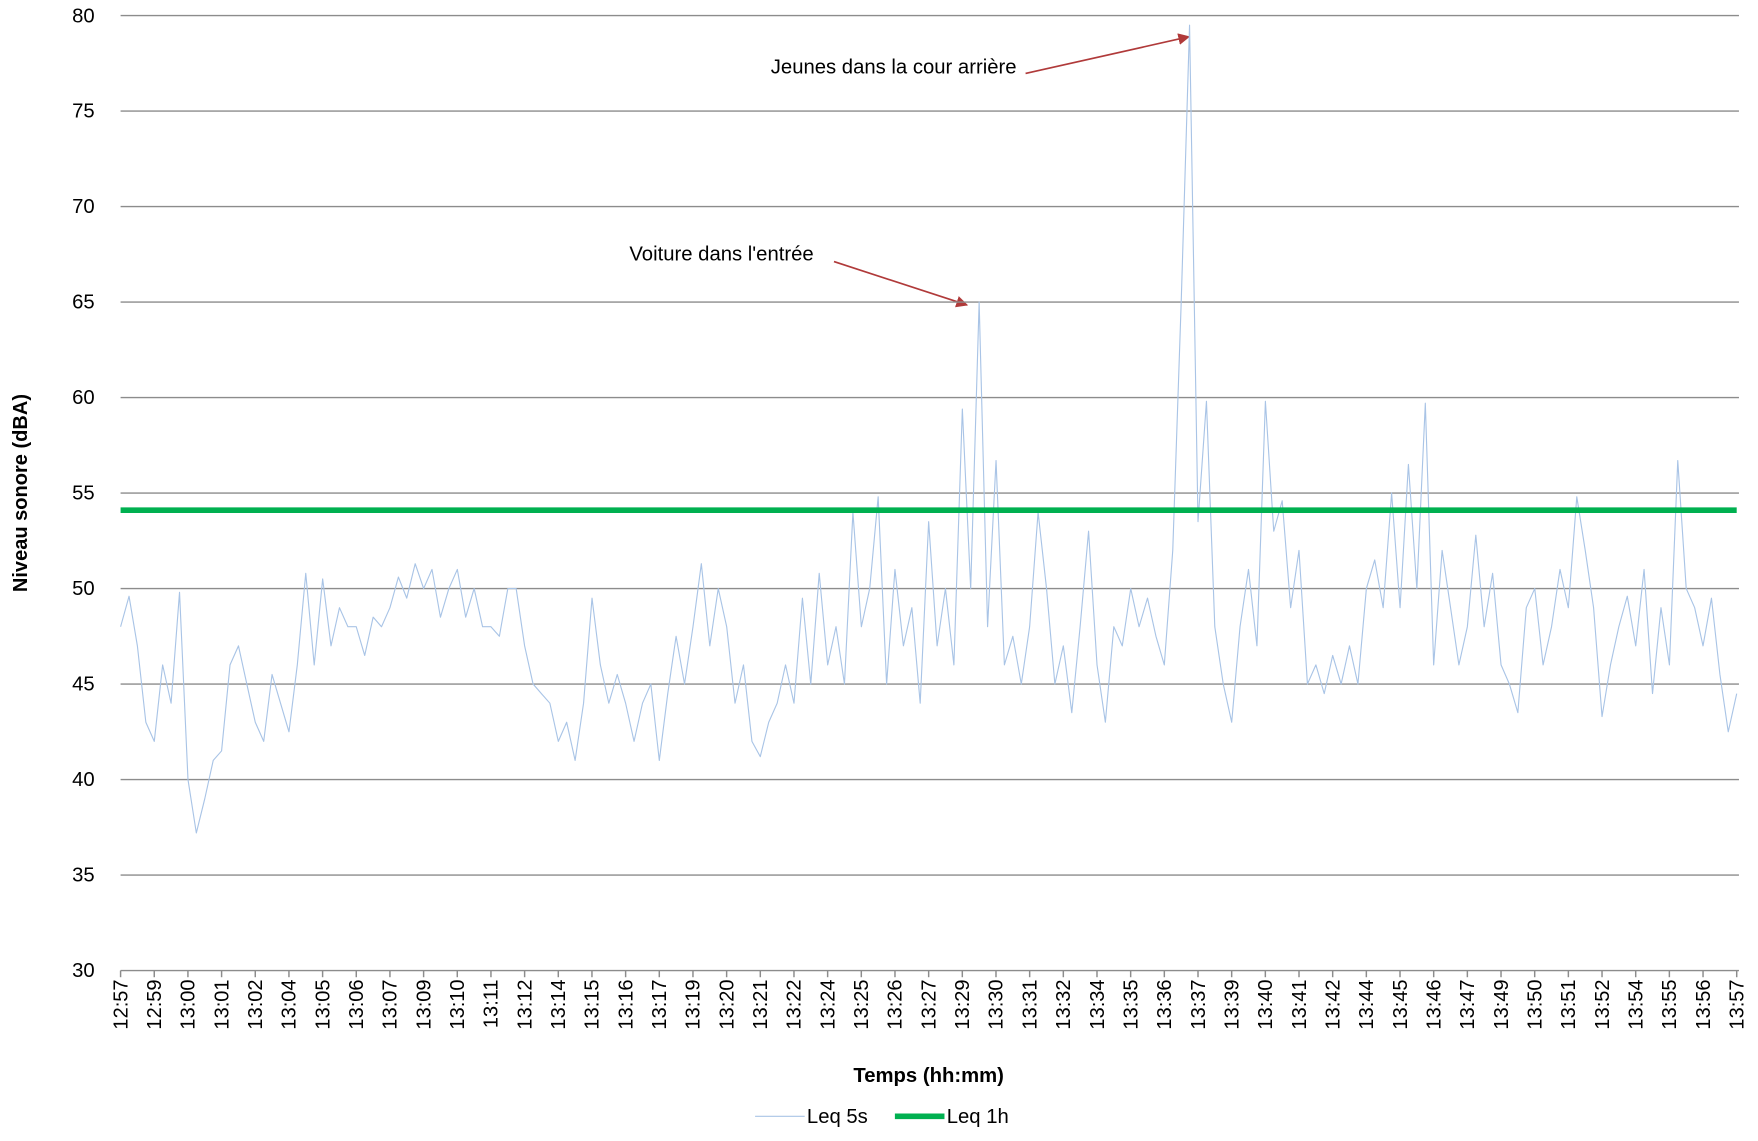 Image resolution: width=1758 pixels, height=1141 pixels. I want to click on x-tick-label: 13:10, so click(458, 1004).